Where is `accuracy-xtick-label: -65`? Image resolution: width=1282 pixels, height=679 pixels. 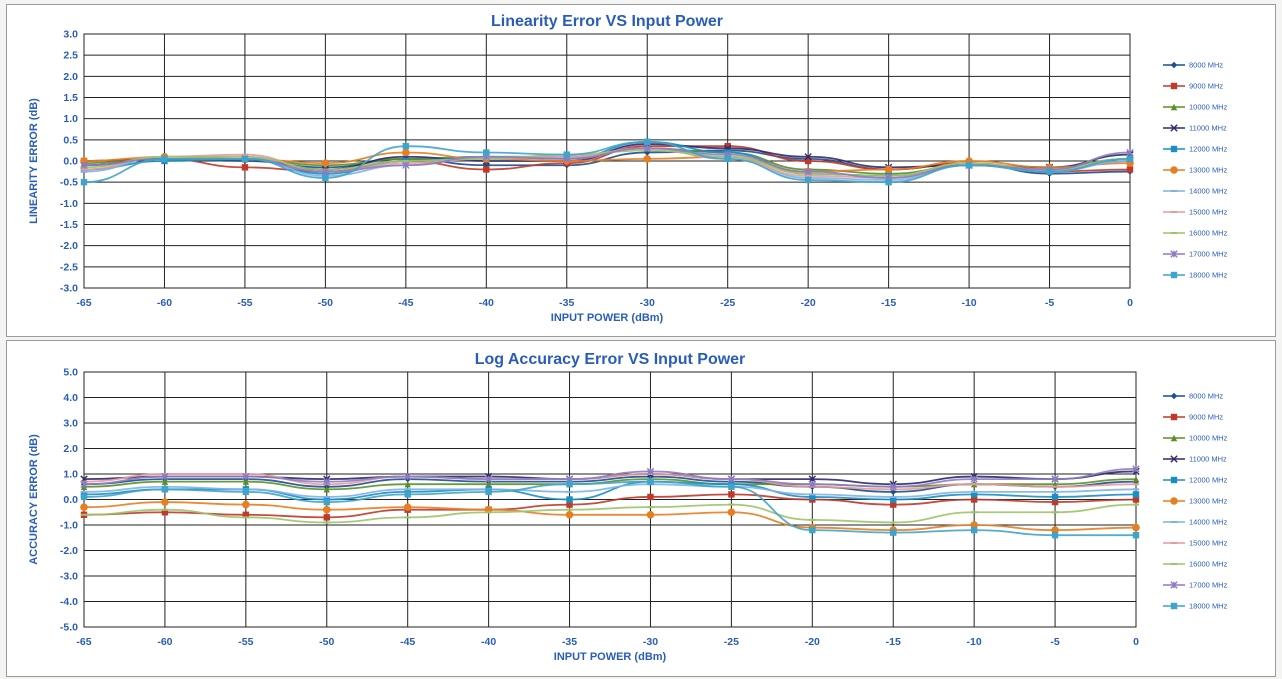 accuracy-xtick-label: -65 is located at coordinates (83, 642).